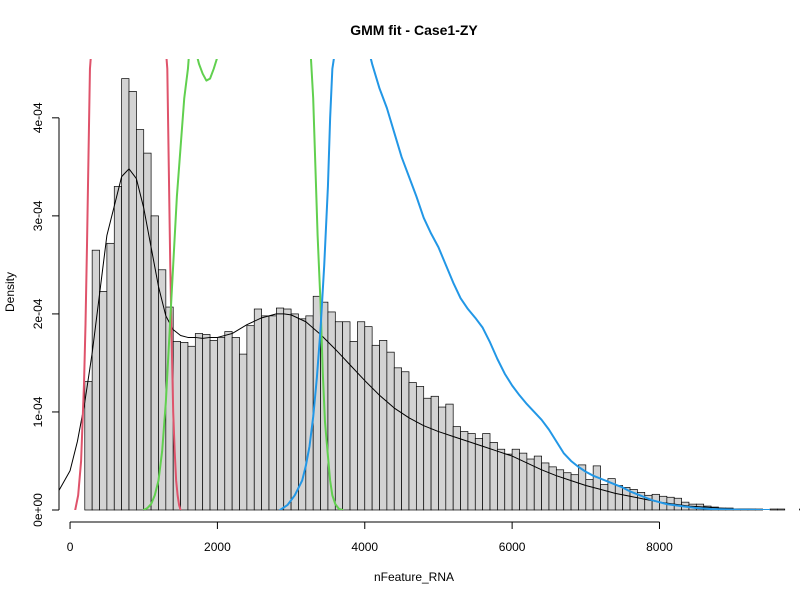  I want to click on chart-title: GMM fit - Case1-ZY, so click(414, 30).